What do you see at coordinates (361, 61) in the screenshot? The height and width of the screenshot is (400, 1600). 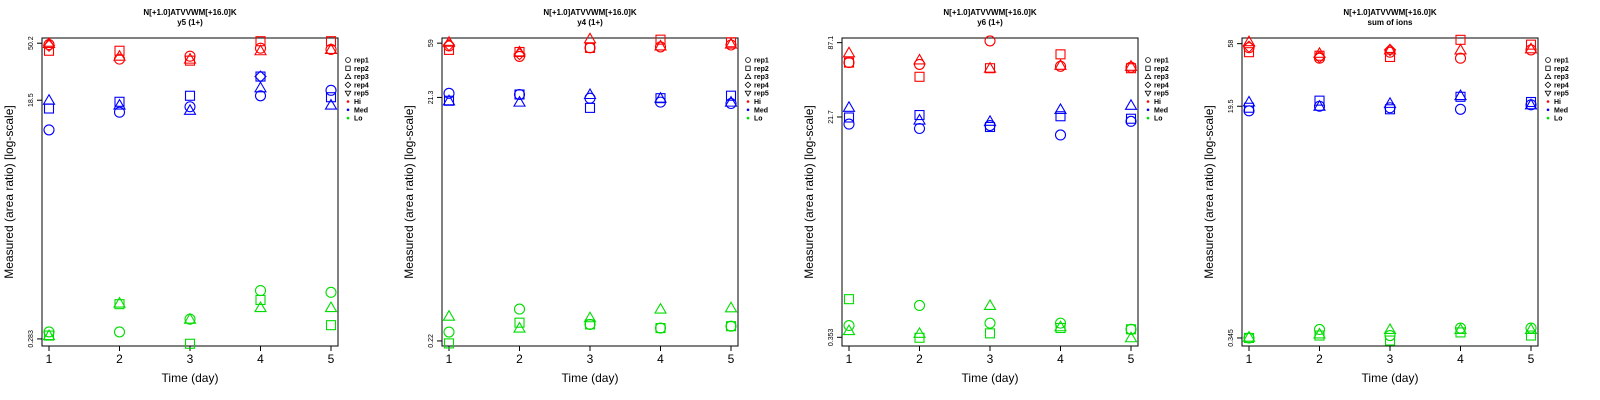 I see `legend-label: rep1` at bounding box center [361, 61].